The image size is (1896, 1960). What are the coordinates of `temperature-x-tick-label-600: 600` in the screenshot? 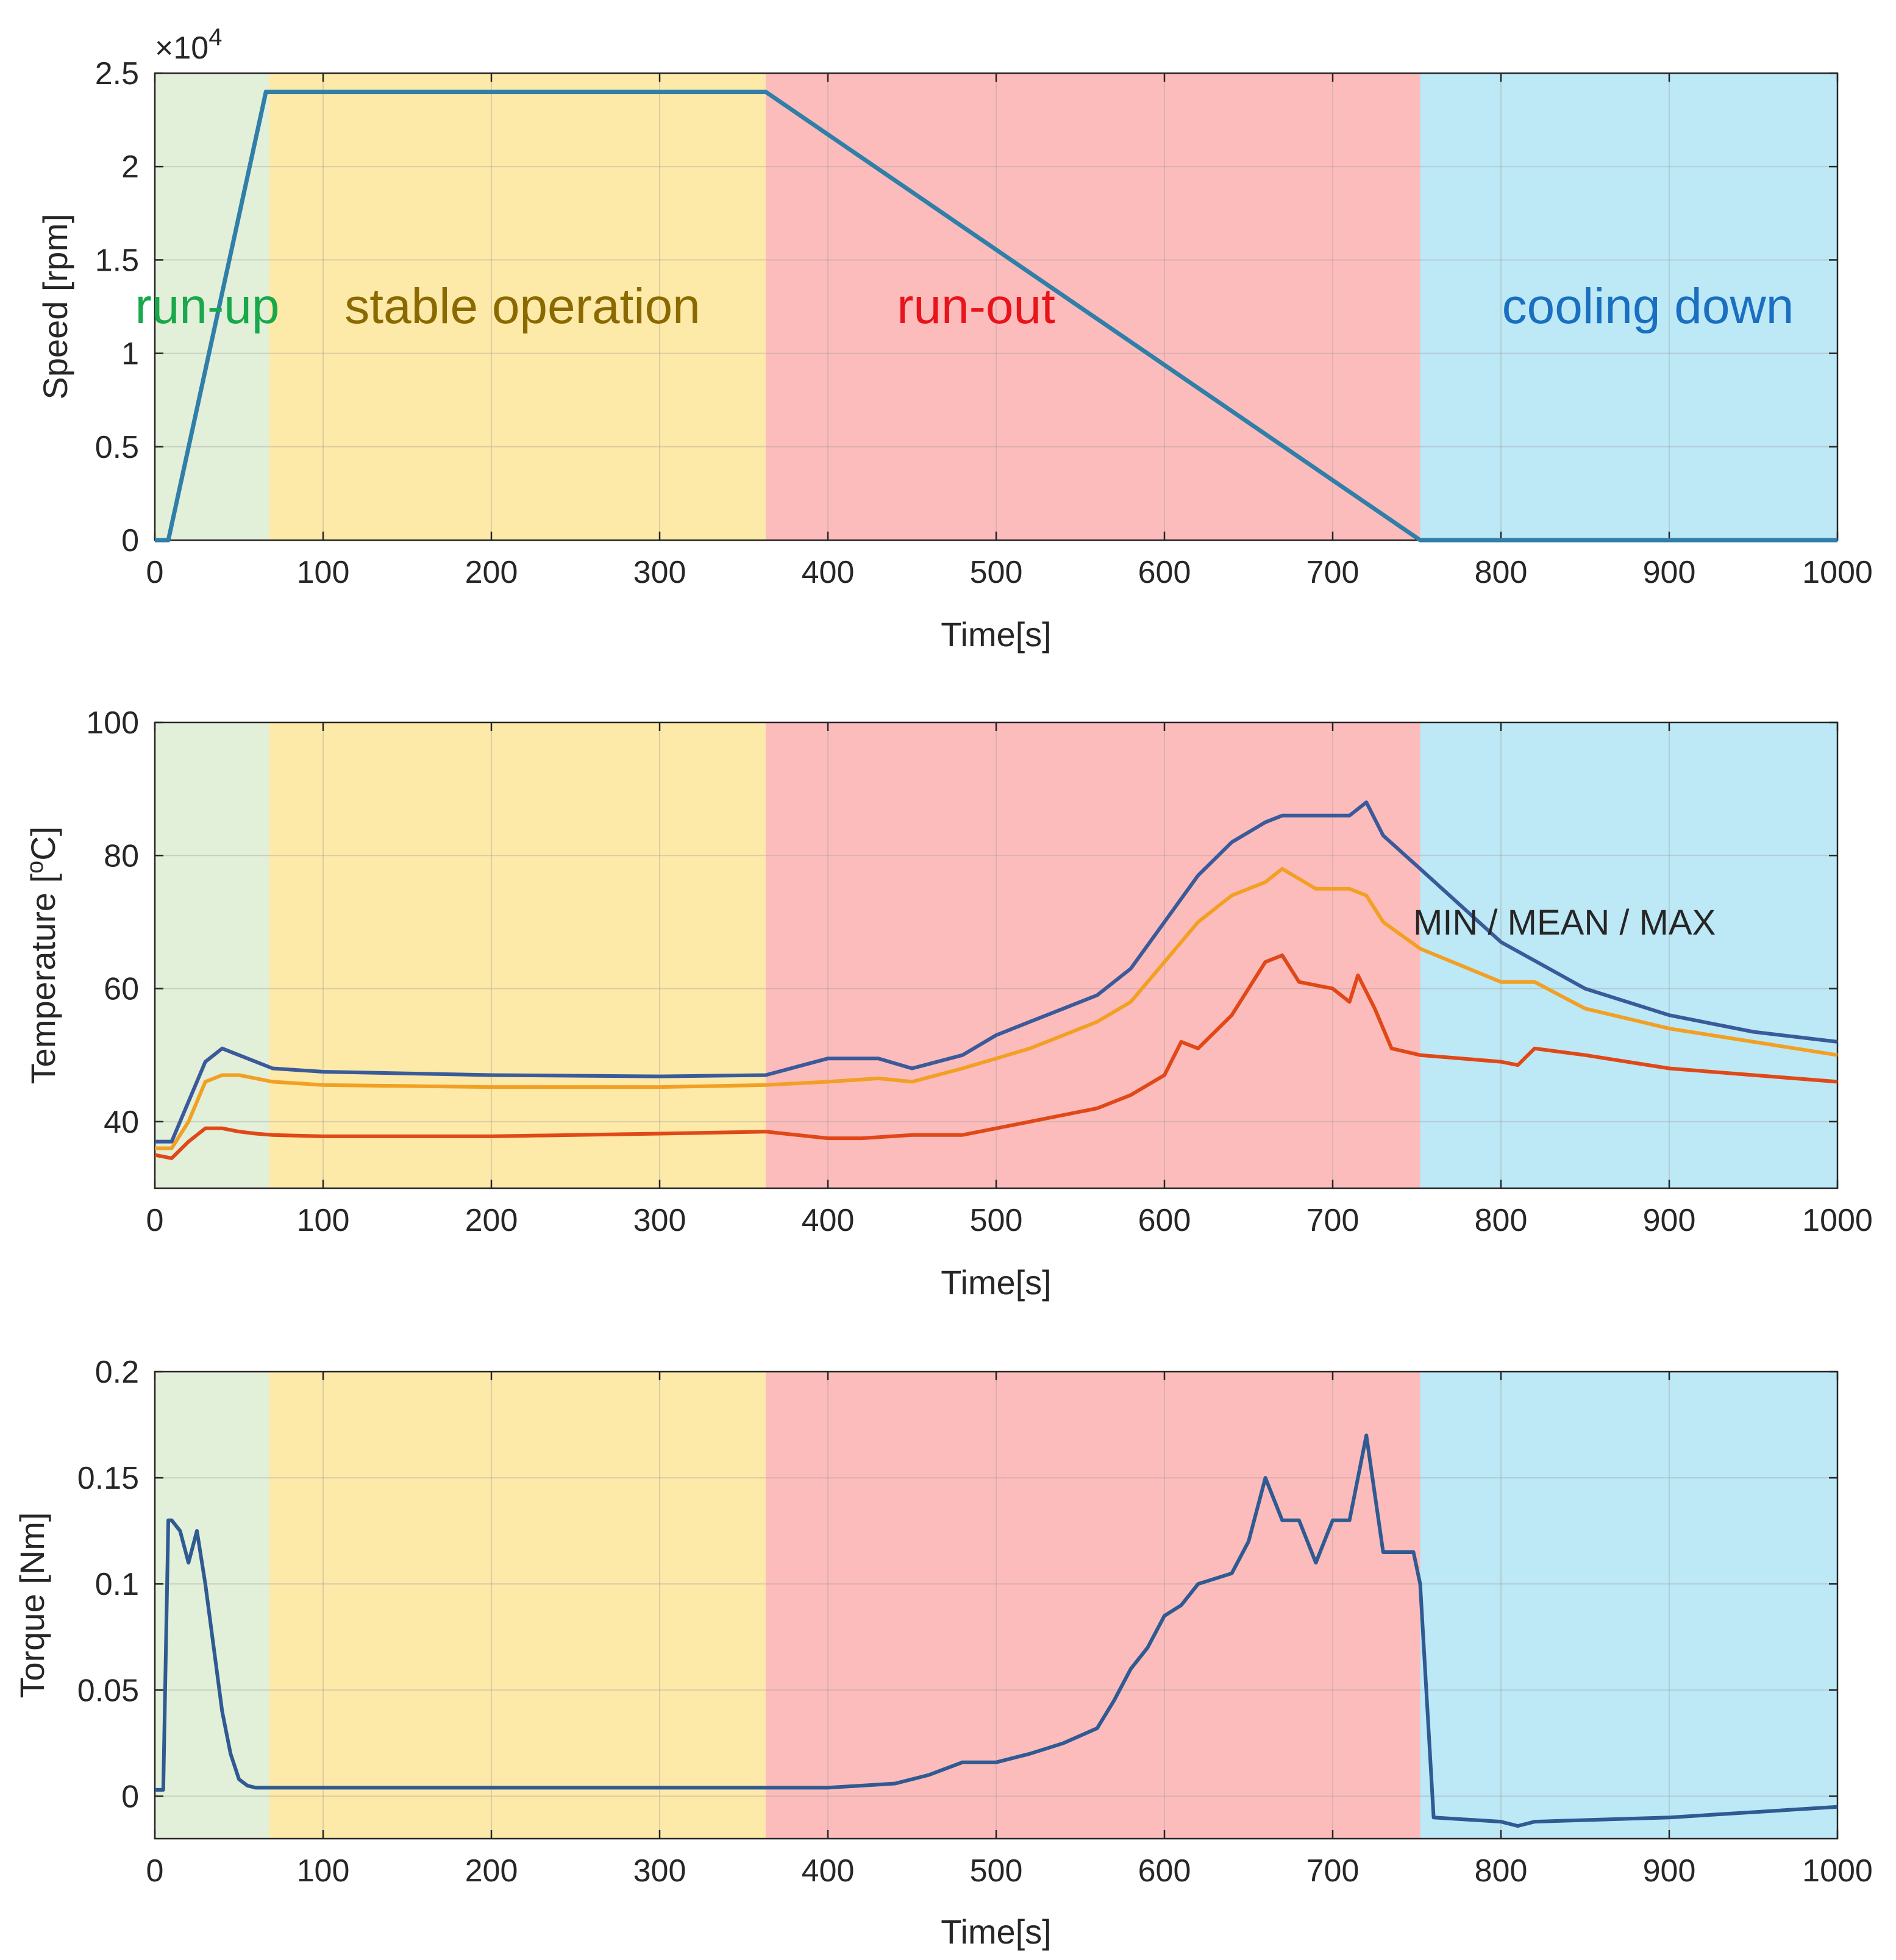 It's located at (1164, 1221).